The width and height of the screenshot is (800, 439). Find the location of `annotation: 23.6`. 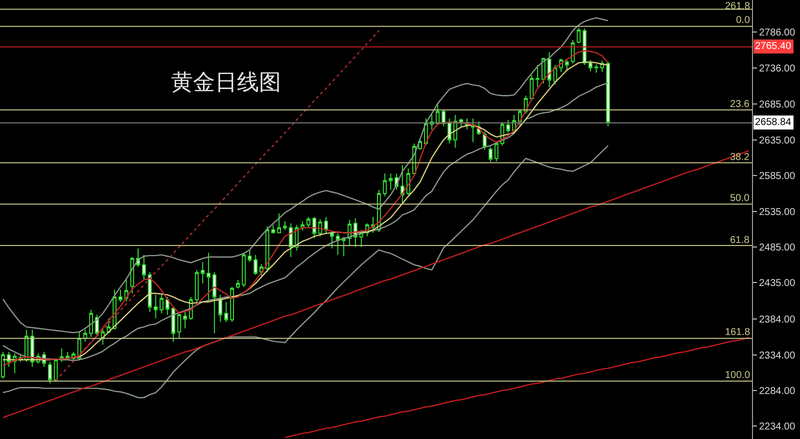

annotation: 23.6 is located at coordinates (740, 104).